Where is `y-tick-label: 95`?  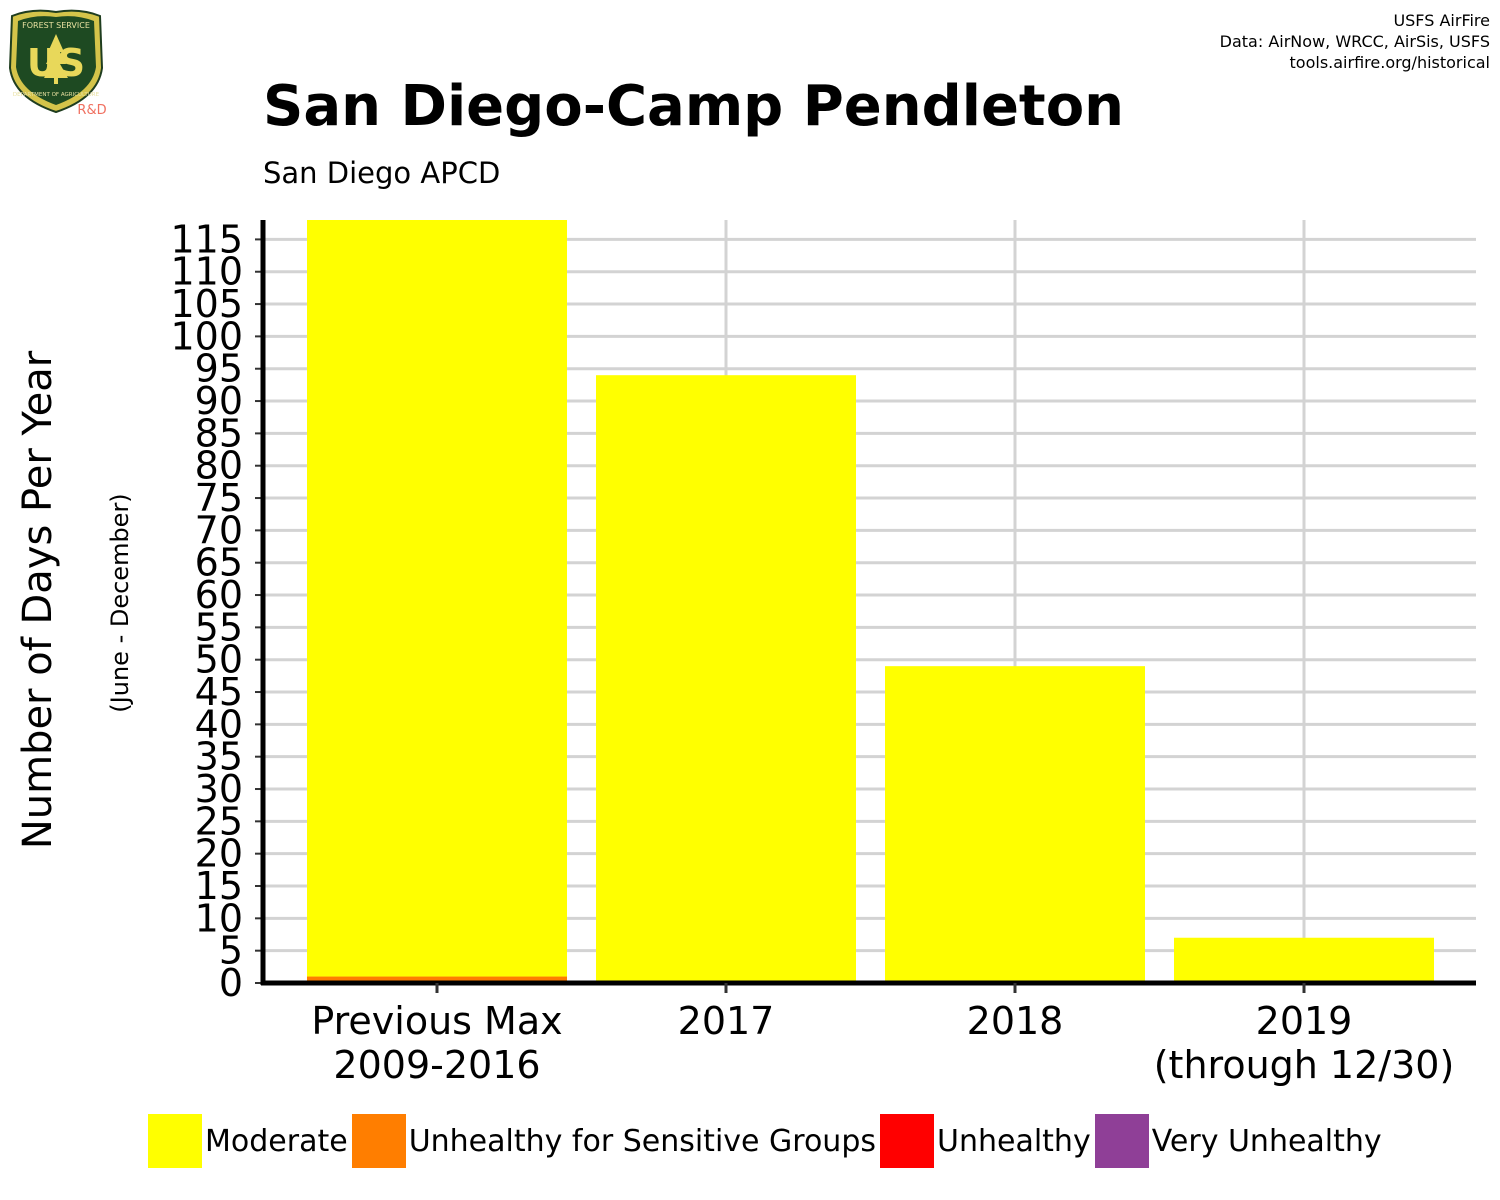
y-tick-label: 95 is located at coordinates (219, 369).